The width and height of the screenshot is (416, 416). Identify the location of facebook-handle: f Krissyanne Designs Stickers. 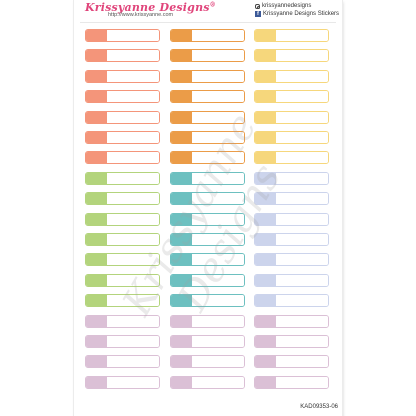
(297, 14).